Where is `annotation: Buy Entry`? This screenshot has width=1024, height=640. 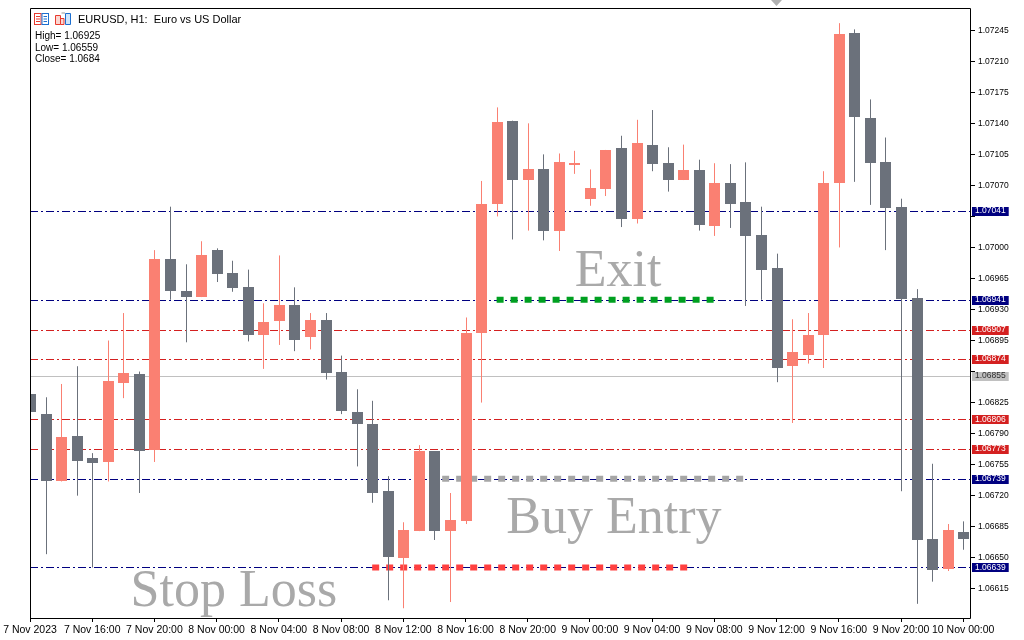
annotation: Buy Entry is located at coordinates (614, 516).